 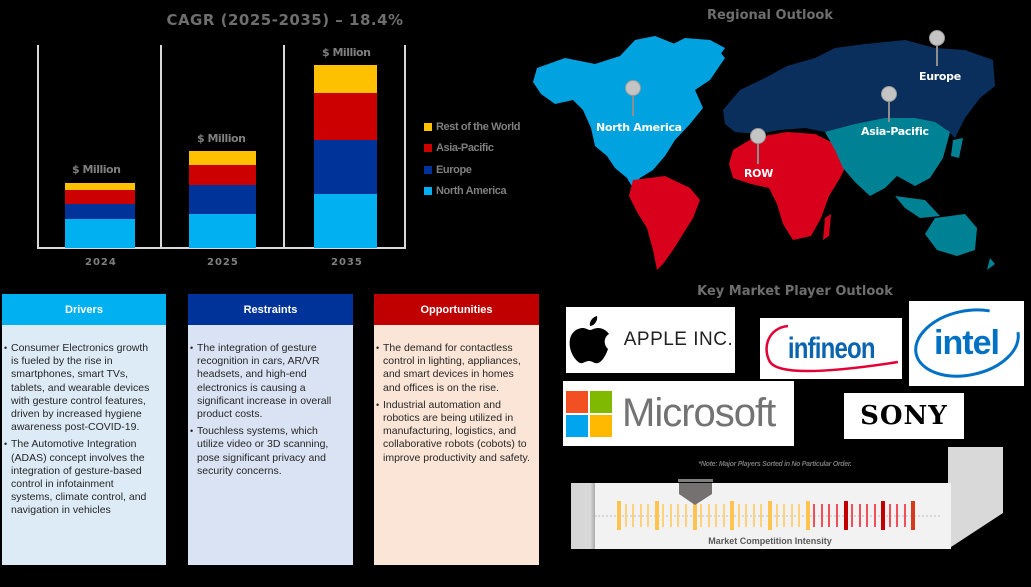 I want to click on region-north-america, so click(x=629, y=112).